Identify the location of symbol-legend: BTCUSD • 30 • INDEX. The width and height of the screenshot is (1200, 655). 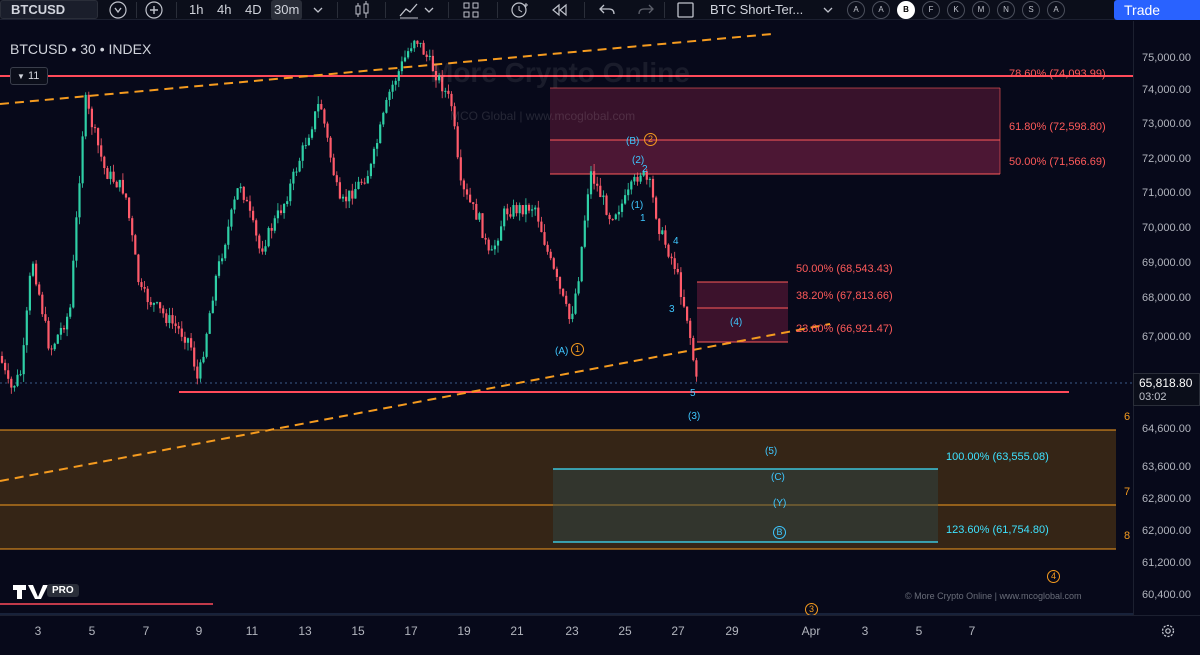
(81, 49).